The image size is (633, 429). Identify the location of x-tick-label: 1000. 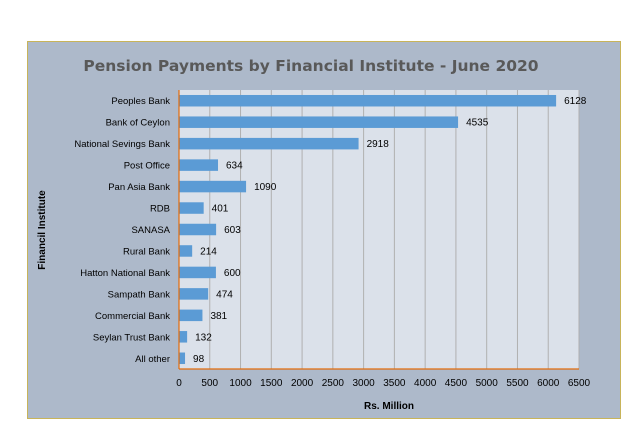
(240, 383).